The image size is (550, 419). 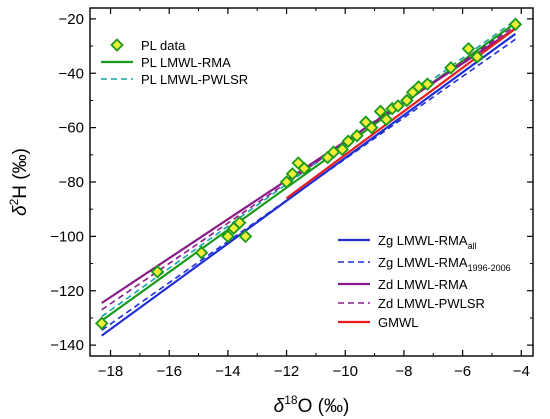 What do you see at coordinates (117, 45) in the screenshot?
I see `legend-marker` at bounding box center [117, 45].